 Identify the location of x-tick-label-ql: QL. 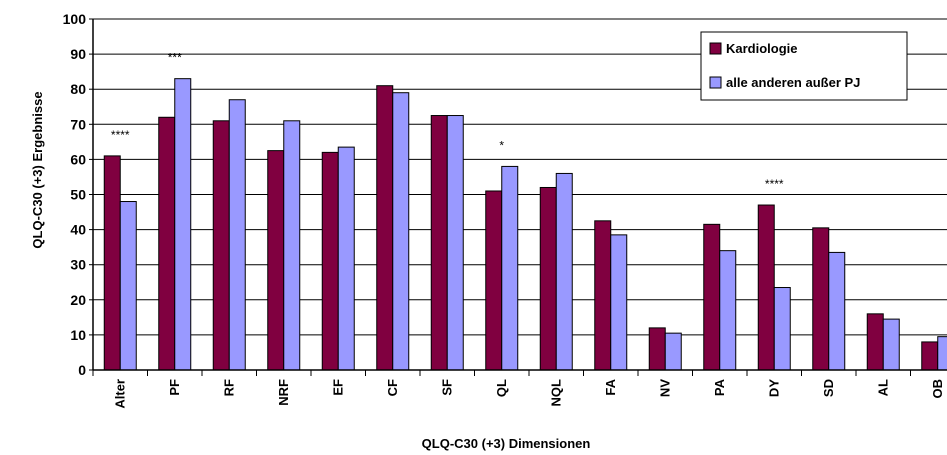
(501, 388).